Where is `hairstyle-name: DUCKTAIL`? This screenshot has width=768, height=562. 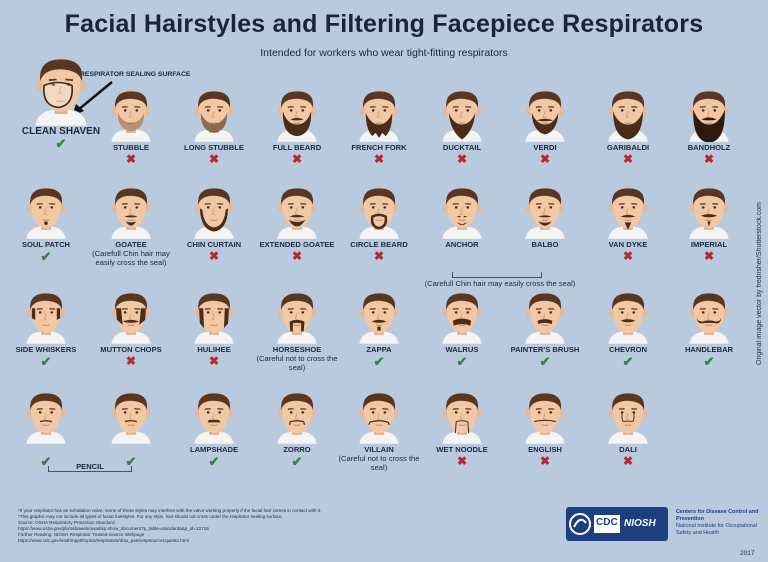
hairstyle-name: DUCKTAIL is located at coordinates (462, 147).